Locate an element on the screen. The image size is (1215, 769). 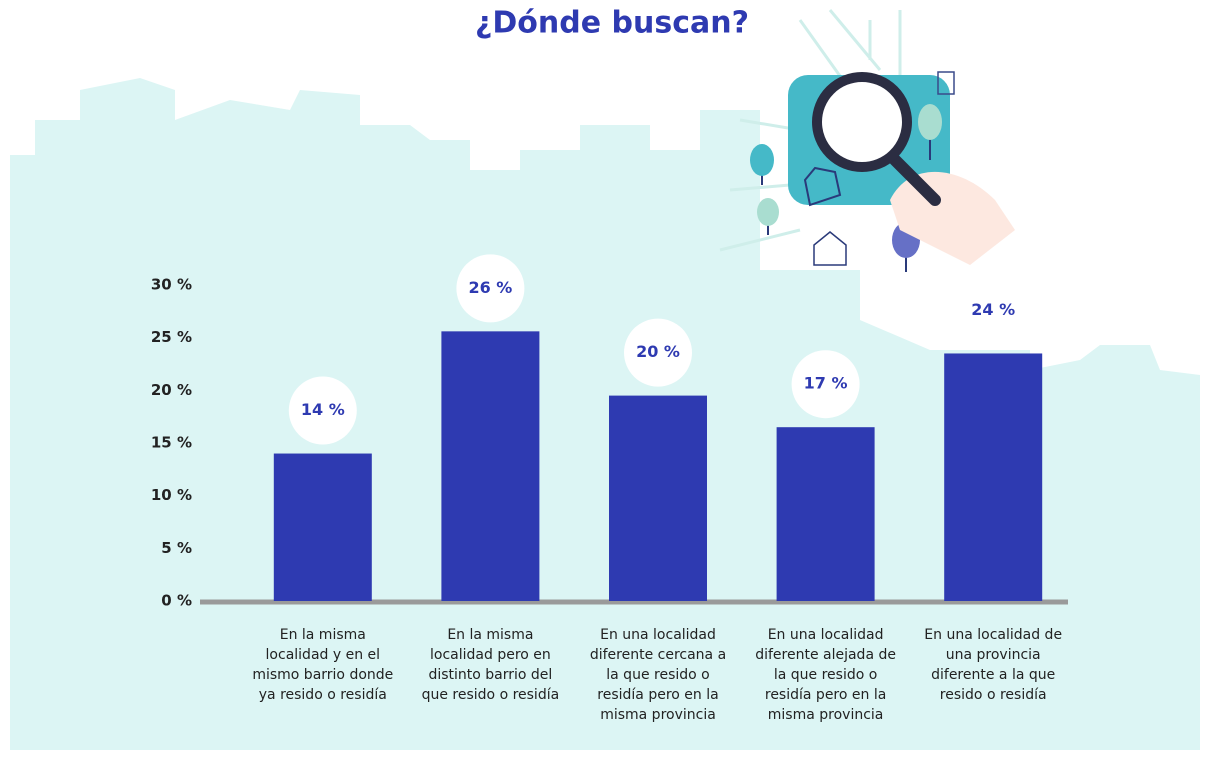
value-label: 17 % is located at coordinates (826, 383).